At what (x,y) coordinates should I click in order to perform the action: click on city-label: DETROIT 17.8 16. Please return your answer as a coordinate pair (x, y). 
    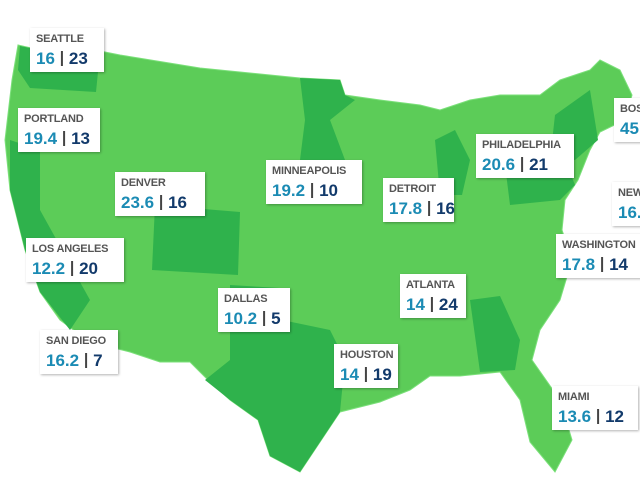
    Looking at the image, I should click on (419, 200).